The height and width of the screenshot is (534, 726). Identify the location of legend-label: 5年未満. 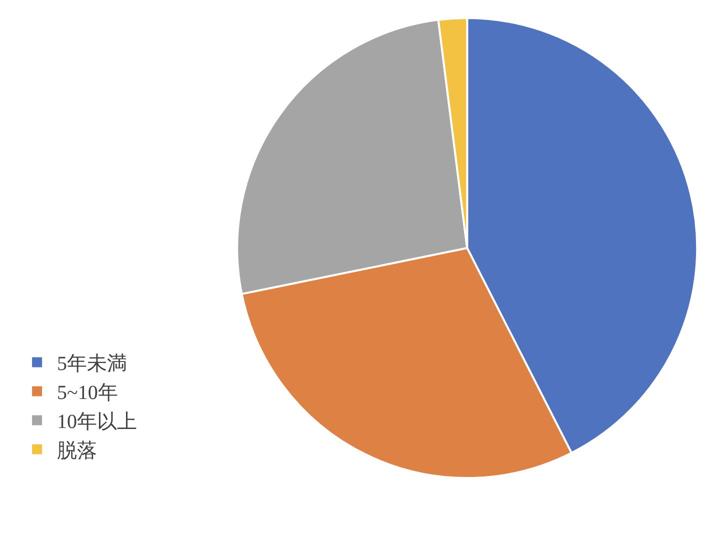
(92, 364).